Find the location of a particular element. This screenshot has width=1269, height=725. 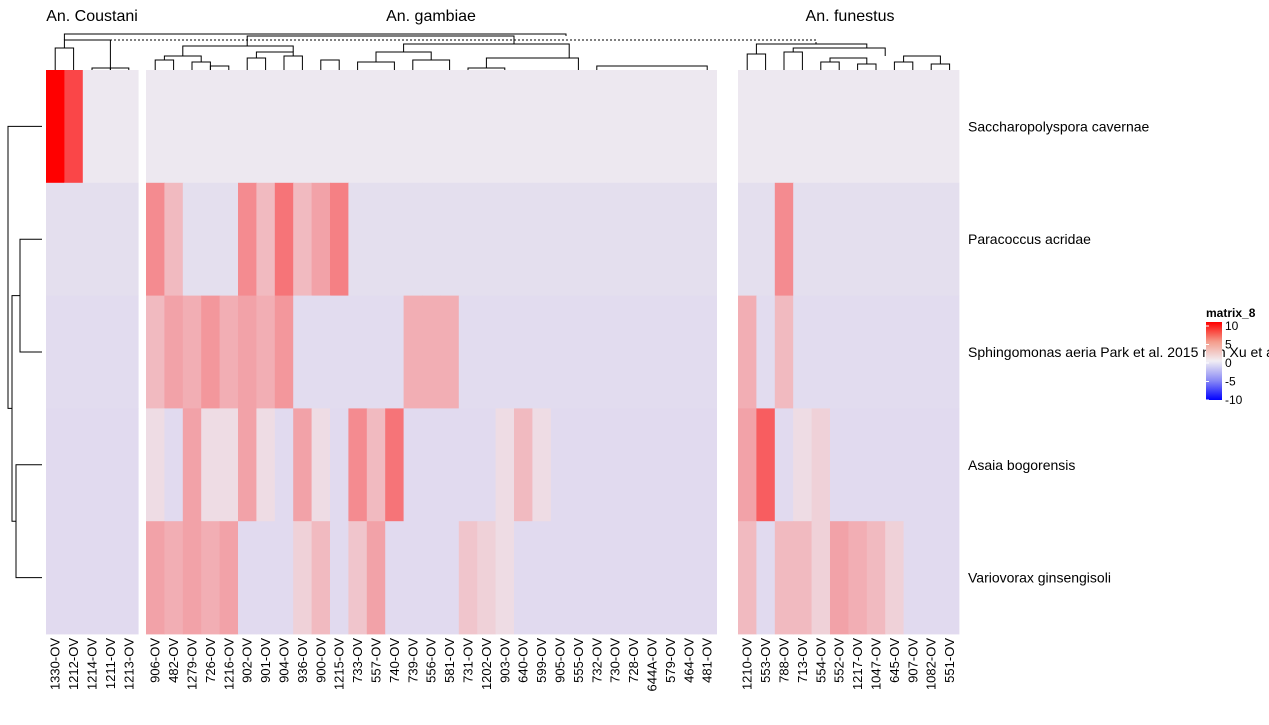

column-label: 728-OV is located at coordinates (633, 660).